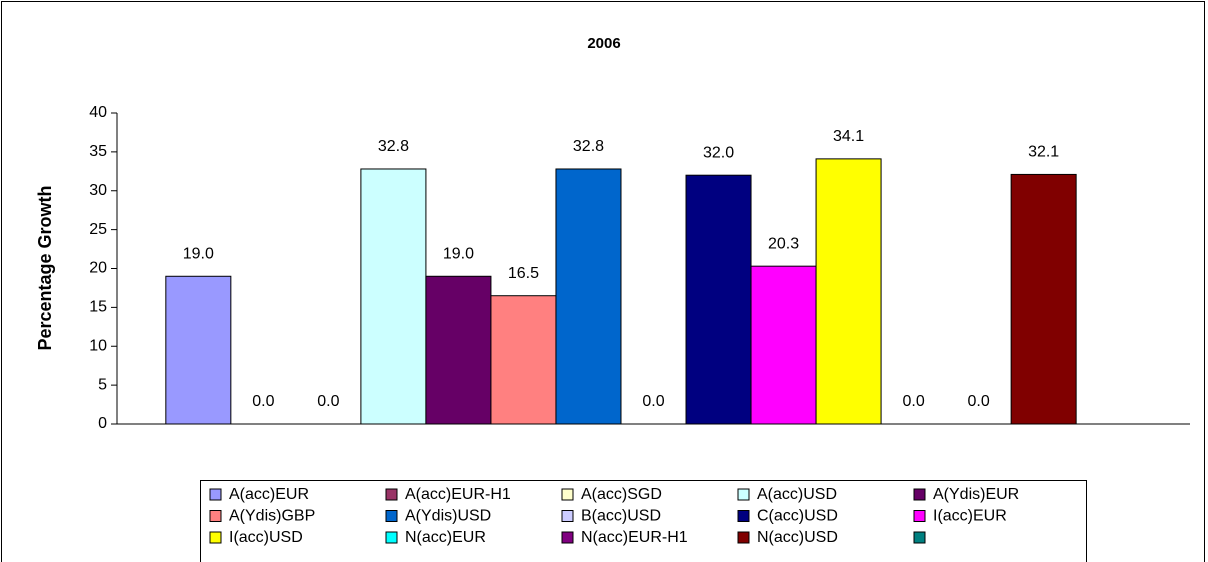 The image size is (1208, 562). What do you see at coordinates (603, 43) in the screenshot?
I see `chart-title: 2006` at bounding box center [603, 43].